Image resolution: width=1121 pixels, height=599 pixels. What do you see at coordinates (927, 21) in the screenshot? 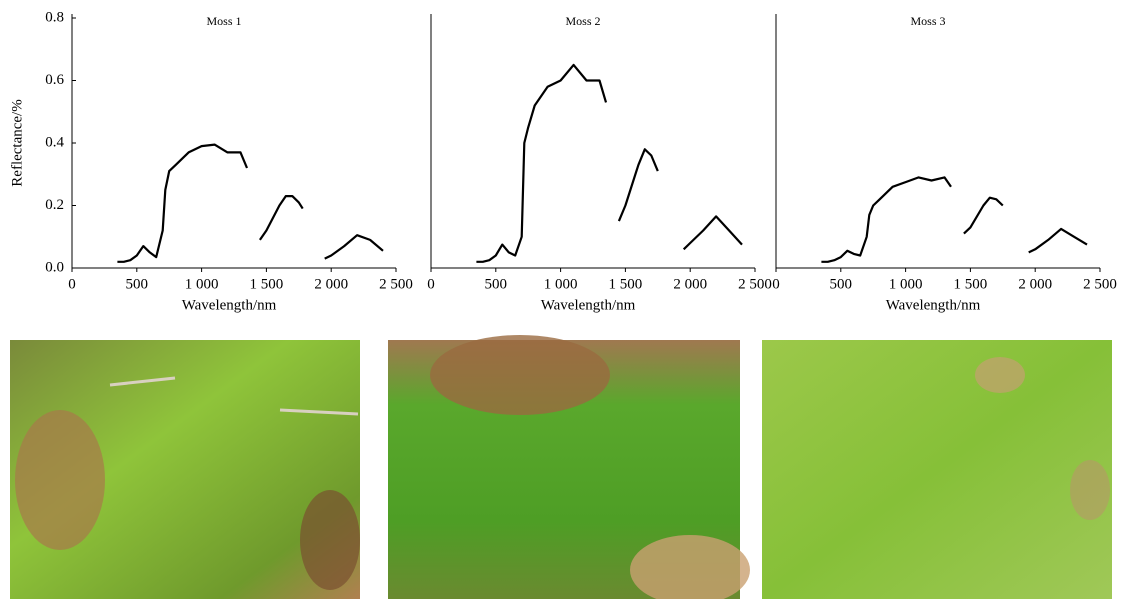
I see `chart-title: Moss 3` at bounding box center [927, 21].